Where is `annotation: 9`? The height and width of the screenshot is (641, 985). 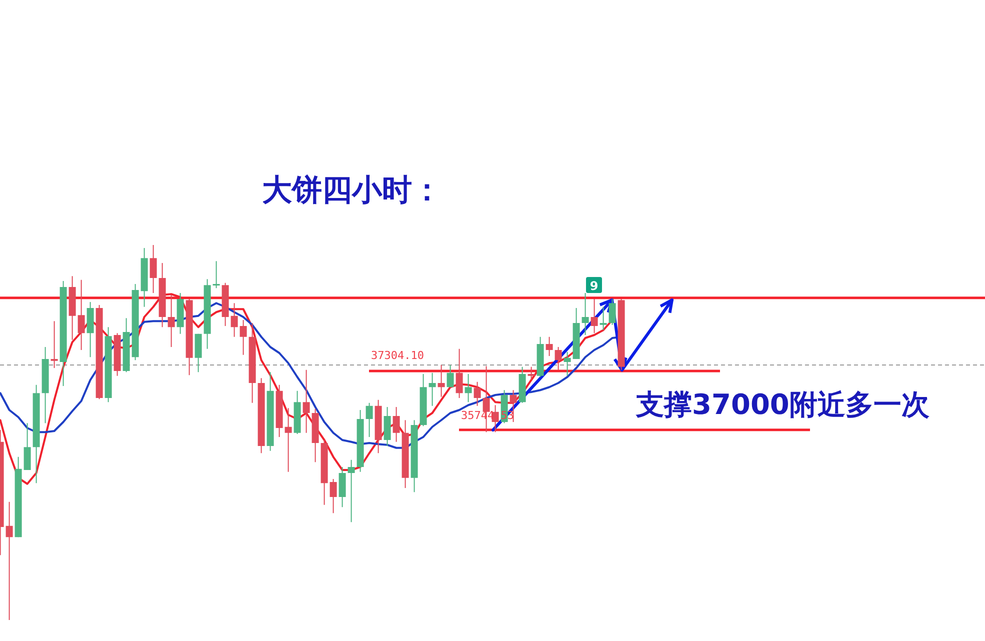
annotation: 9 is located at coordinates (594, 286).